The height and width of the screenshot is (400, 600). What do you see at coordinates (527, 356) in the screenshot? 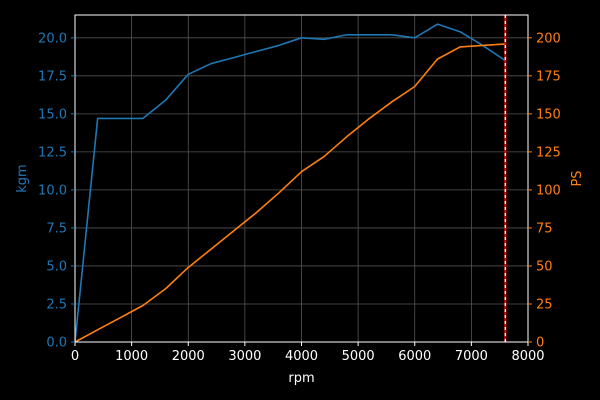
I see `x-tick-label: 8000` at bounding box center [527, 356].